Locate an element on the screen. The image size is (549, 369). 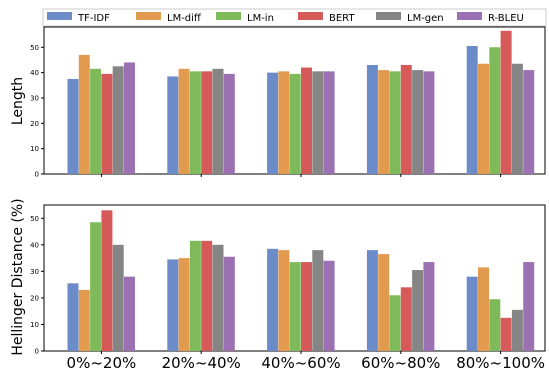
length-ytick-label: 50 is located at coordinates (34, 48).